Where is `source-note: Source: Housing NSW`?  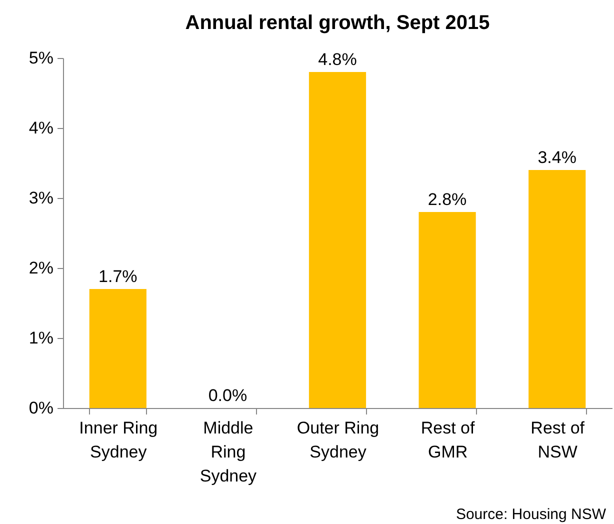
source-note: Source: Housing NSW is located at coordinates (531, 514).